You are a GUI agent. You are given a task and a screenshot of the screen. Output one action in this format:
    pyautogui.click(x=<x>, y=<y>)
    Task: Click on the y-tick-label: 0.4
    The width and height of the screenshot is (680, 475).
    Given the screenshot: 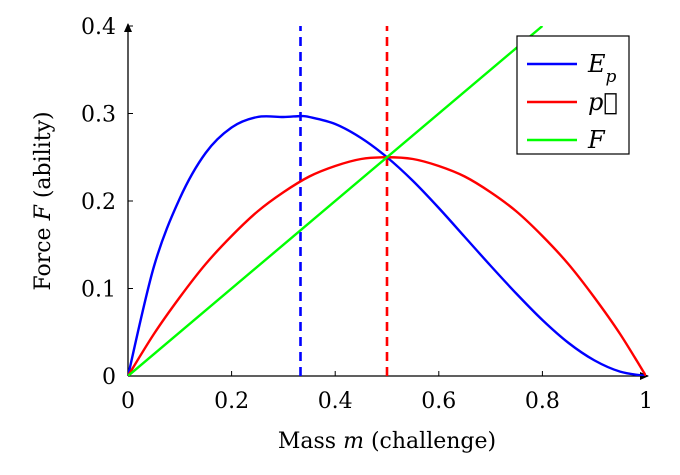 What is the action you would take?
    pyautogui.click(x=98, y=27)
    